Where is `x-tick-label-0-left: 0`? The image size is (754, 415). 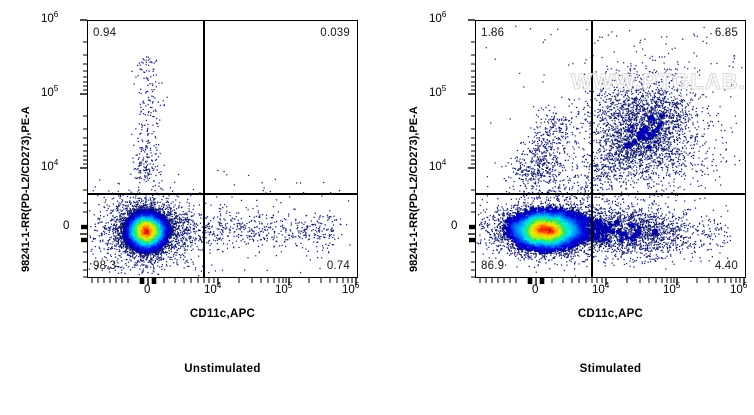 x-tick-label-0-left: 0 is located at coordinates (147, 290).